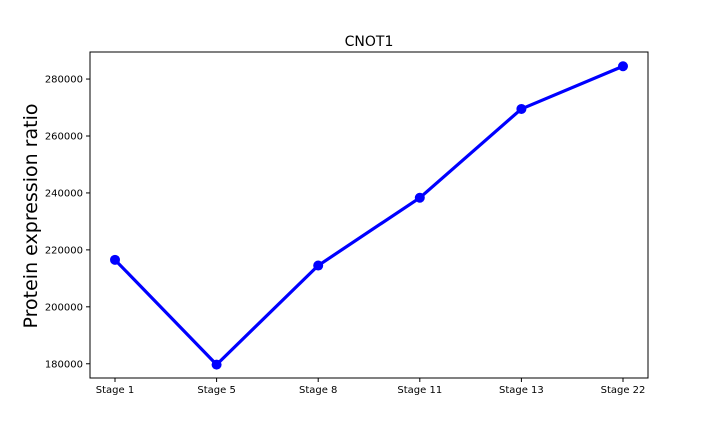  I want to click on y-axis-label: Protein expression ratio, so click(31, 216).